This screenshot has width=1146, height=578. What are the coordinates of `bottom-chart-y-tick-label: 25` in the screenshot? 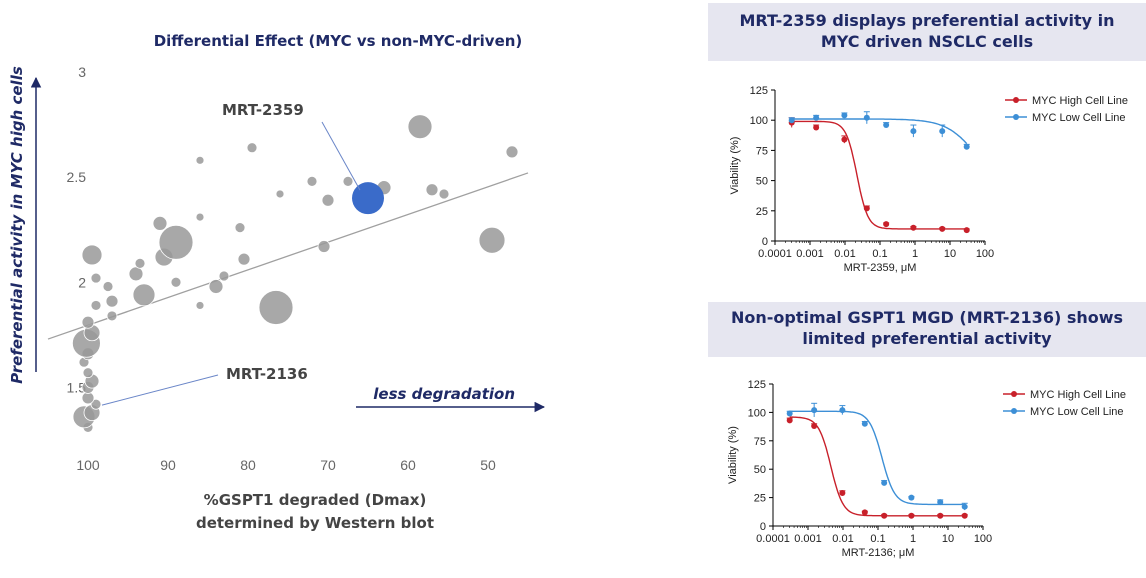 It's located at (760, 499).